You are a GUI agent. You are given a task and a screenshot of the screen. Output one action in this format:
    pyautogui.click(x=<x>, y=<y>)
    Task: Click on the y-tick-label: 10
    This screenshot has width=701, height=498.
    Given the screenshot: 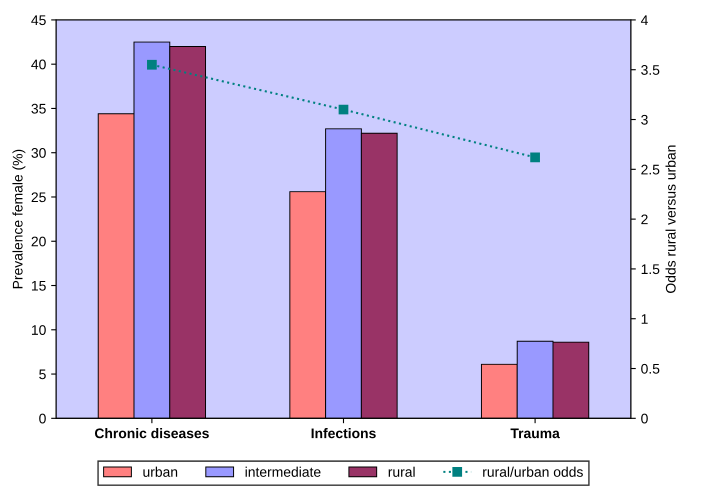 What is the action you would take?
    pyautogui.click(x=39, y=330)
    